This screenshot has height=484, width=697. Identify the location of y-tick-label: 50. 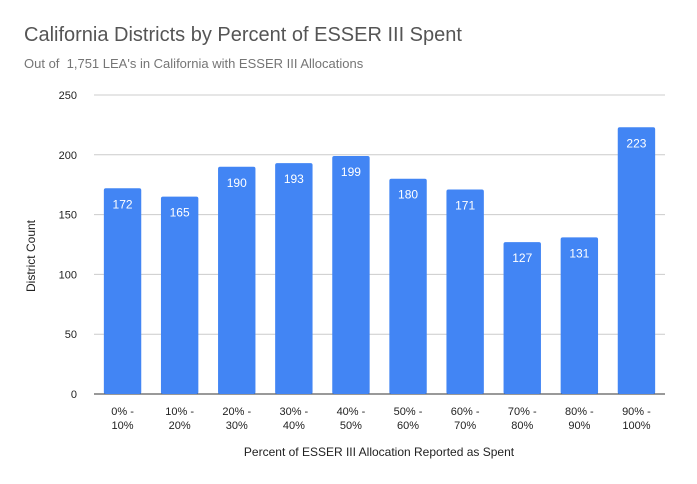
(71, 335).